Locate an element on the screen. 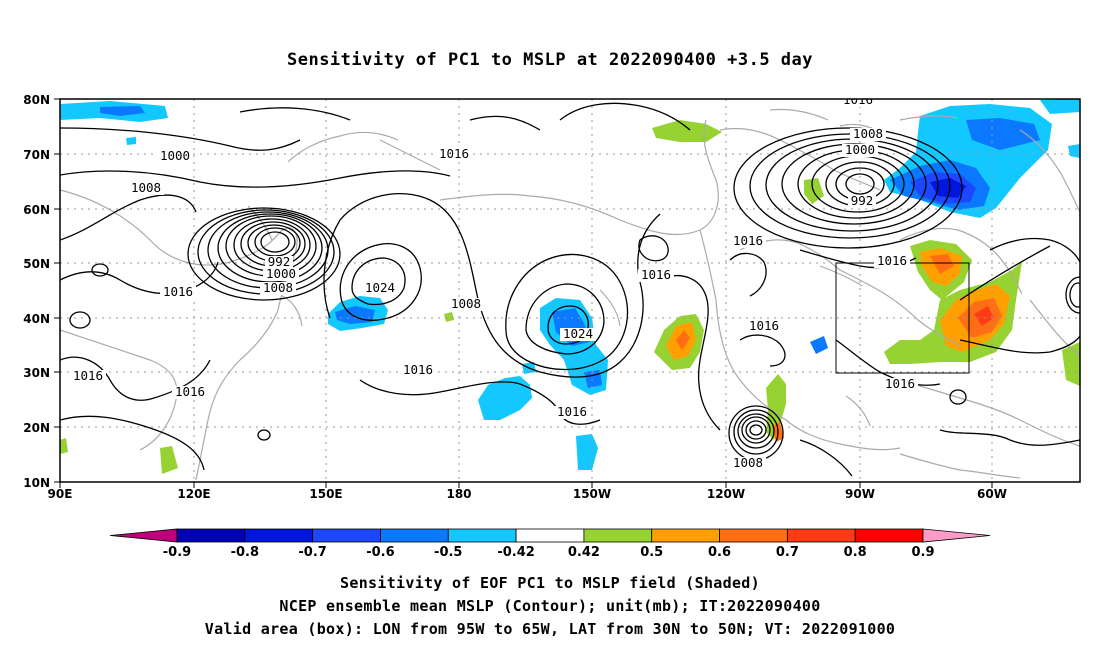  colorbar-label: -0.5 is located at coordinates (448, 552).